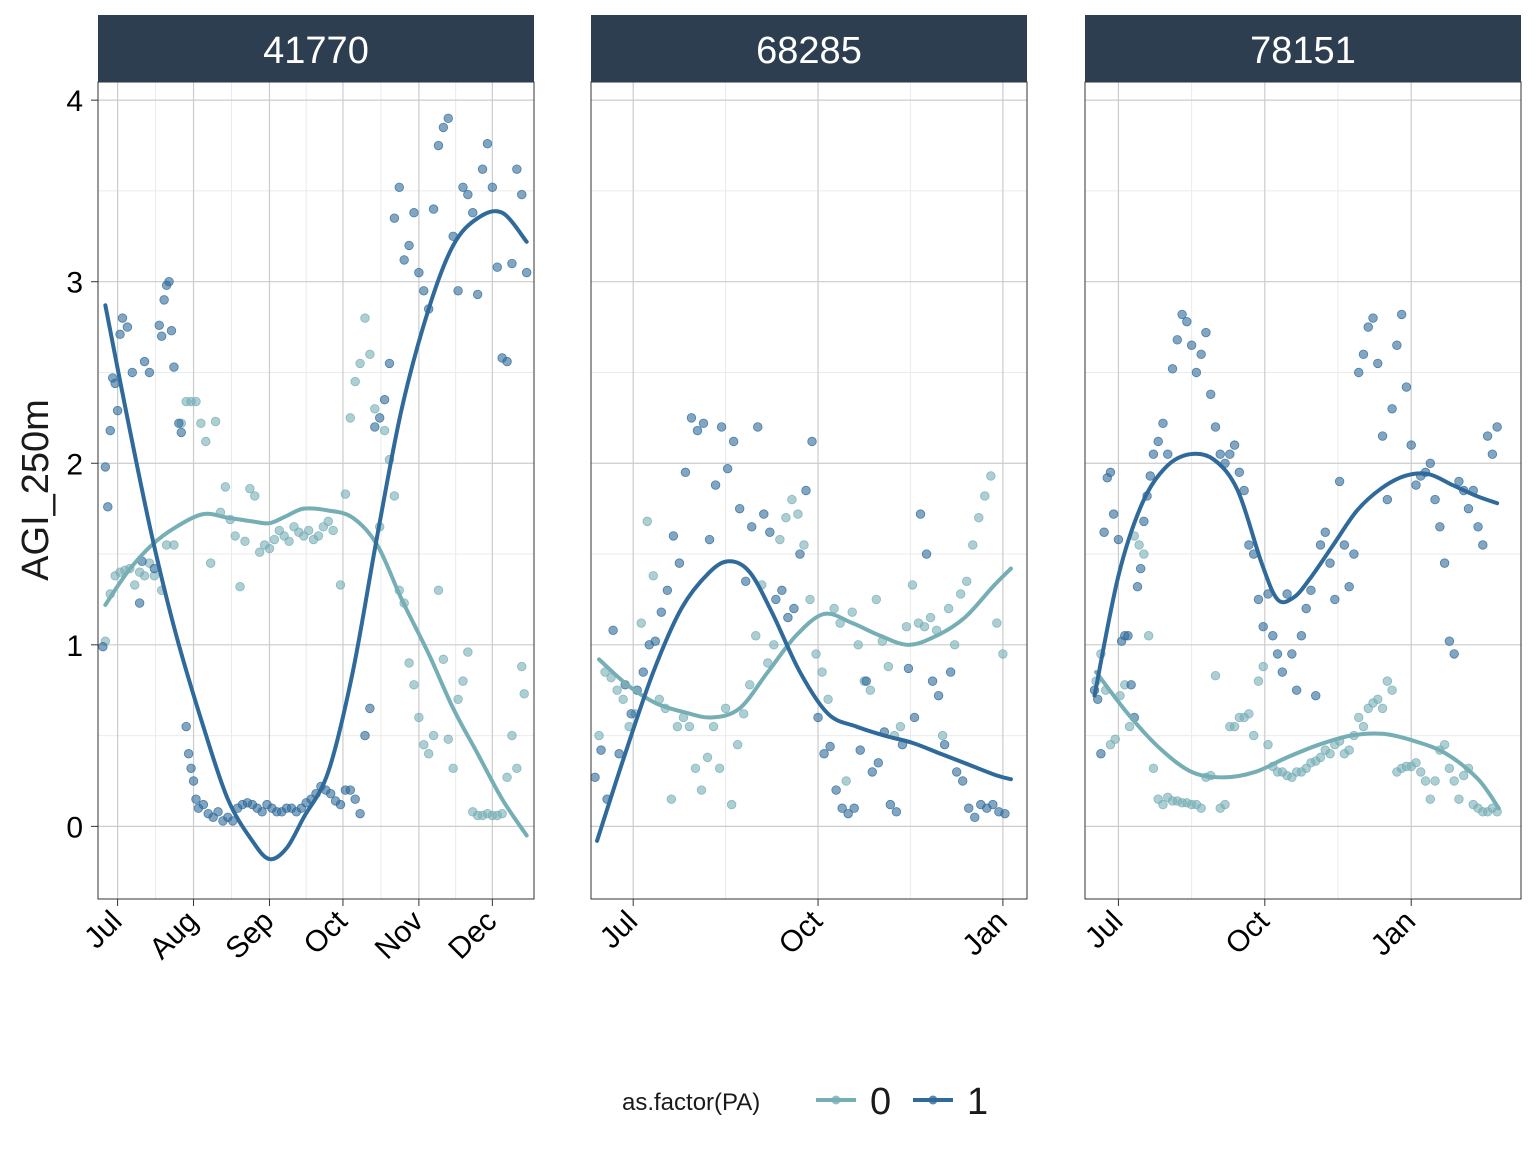  Describe the element at coordinates (399, 935) in the screenshot. I see `x-tick-label: Nov` at that location.